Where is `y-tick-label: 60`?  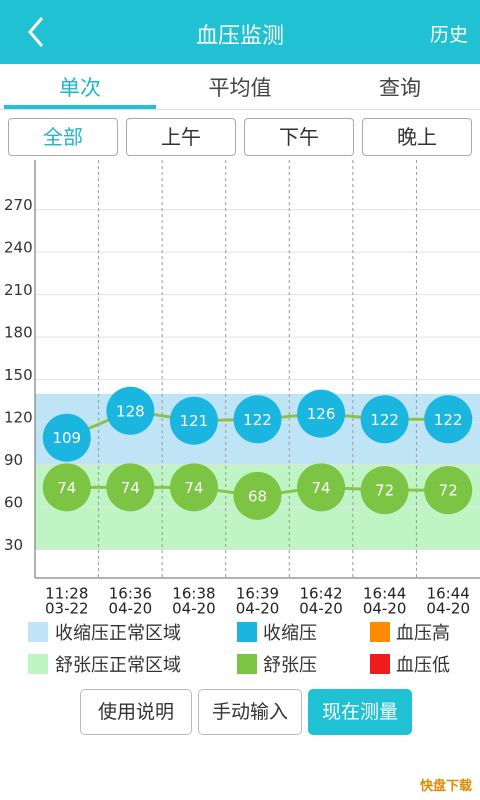
y-tick-label: 60 is located at coordinates (13, 503).